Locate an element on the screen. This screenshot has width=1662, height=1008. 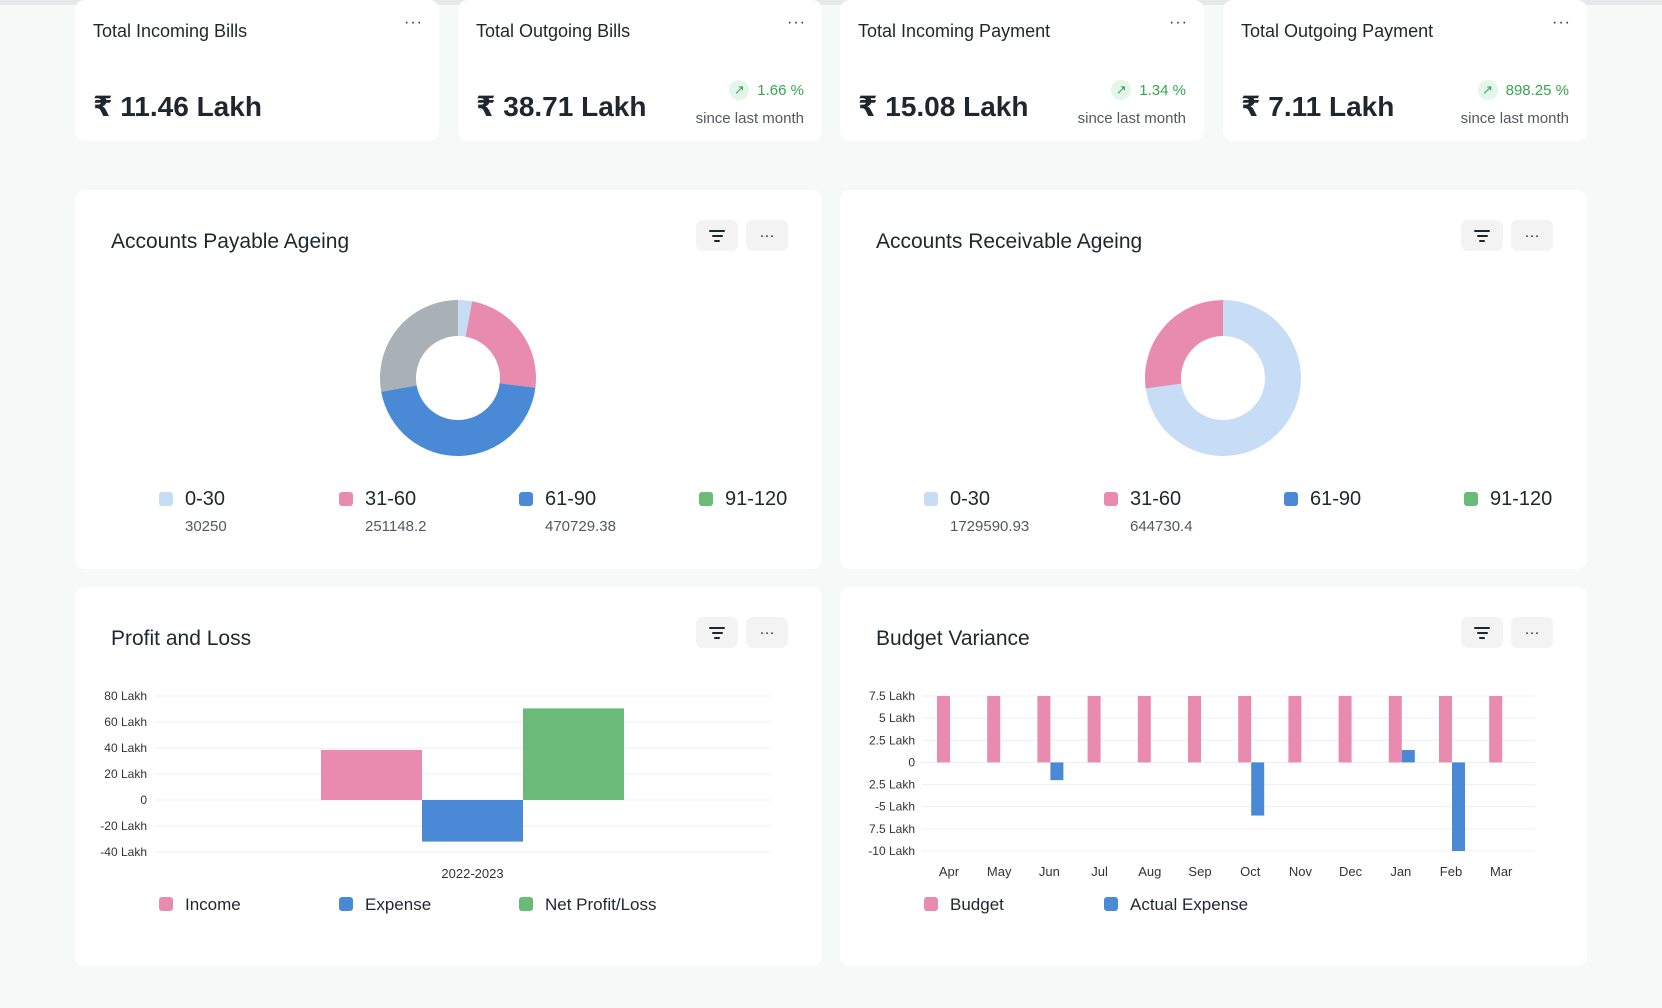
bar-actual-expense-oct is located at coordinates (1258, 789).